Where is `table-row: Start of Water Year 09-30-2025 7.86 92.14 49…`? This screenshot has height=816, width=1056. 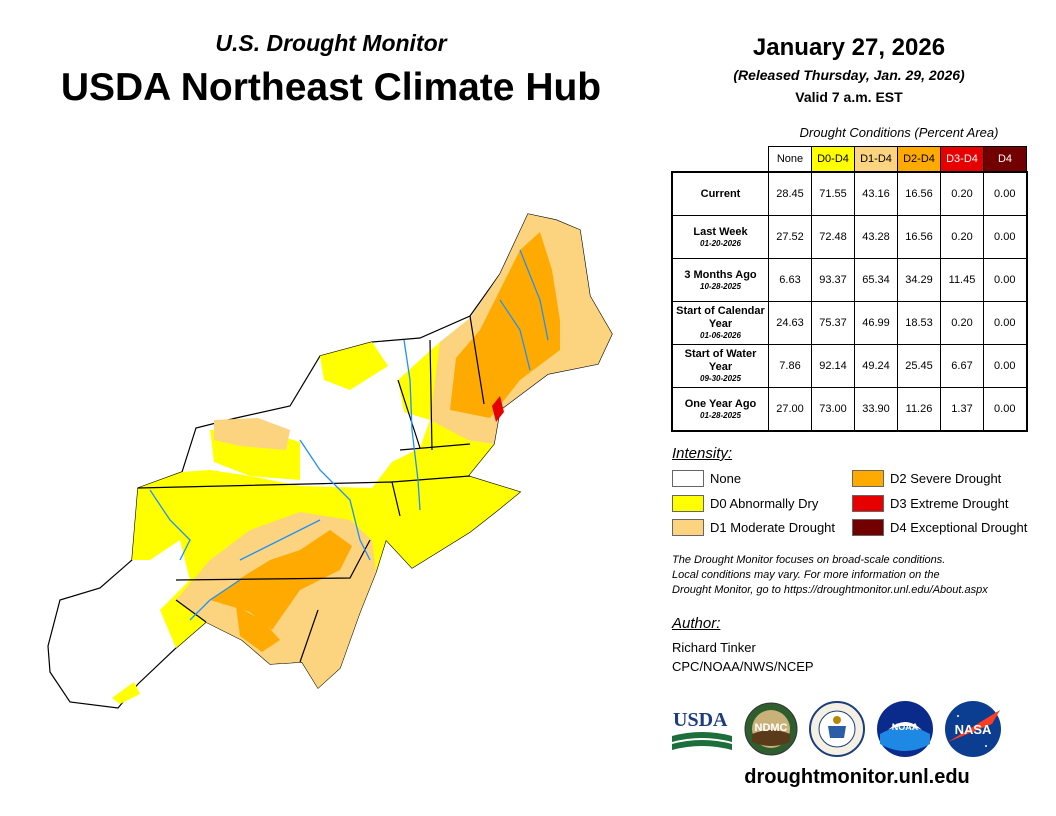
table-row: Start of Water Year 09-30-2025 7.86 92.14 49… is located at coordinates (849, 366).